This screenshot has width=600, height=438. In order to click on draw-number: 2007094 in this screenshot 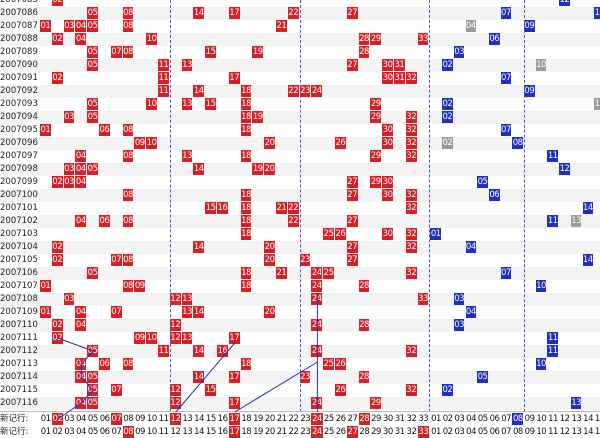, I will do `click(19, 117)`.